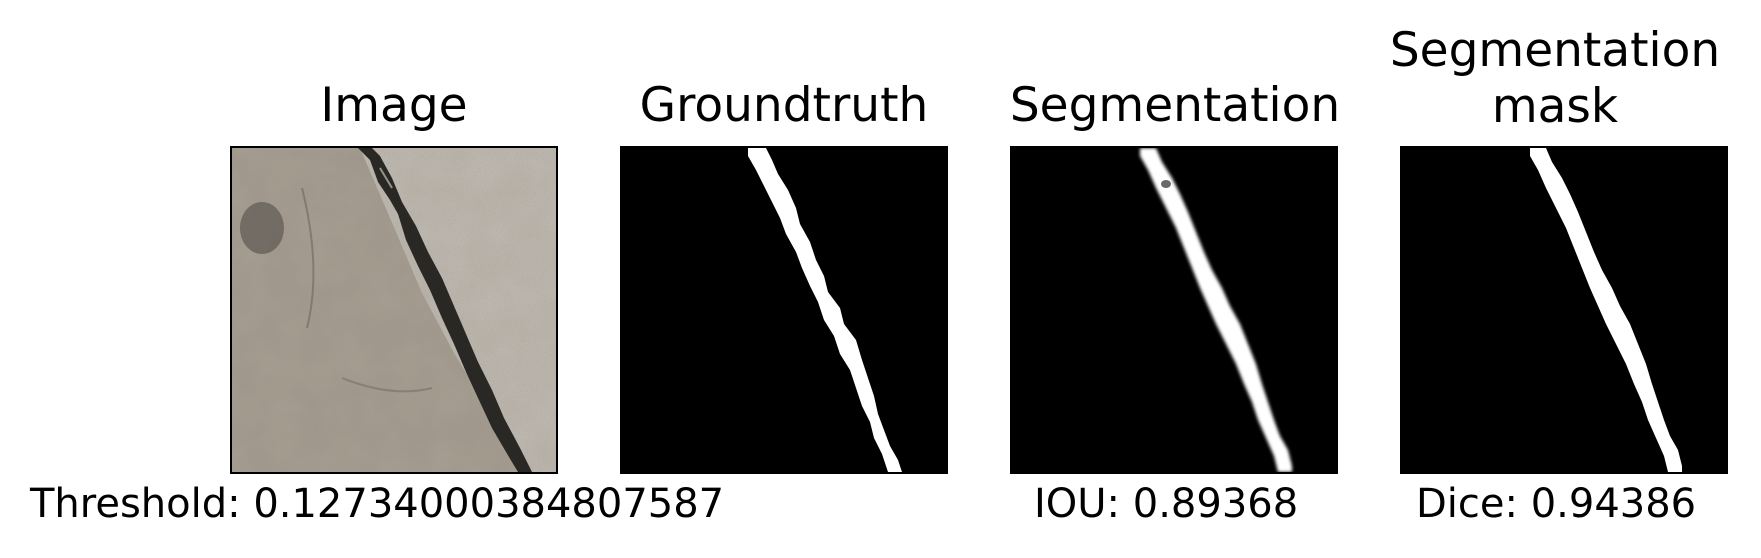  What do you see at coordinates (1555, 50) in the screenshot?
I see `title-segmentation-mask-line1: Segmentation` at bounding box center [1555, 50].